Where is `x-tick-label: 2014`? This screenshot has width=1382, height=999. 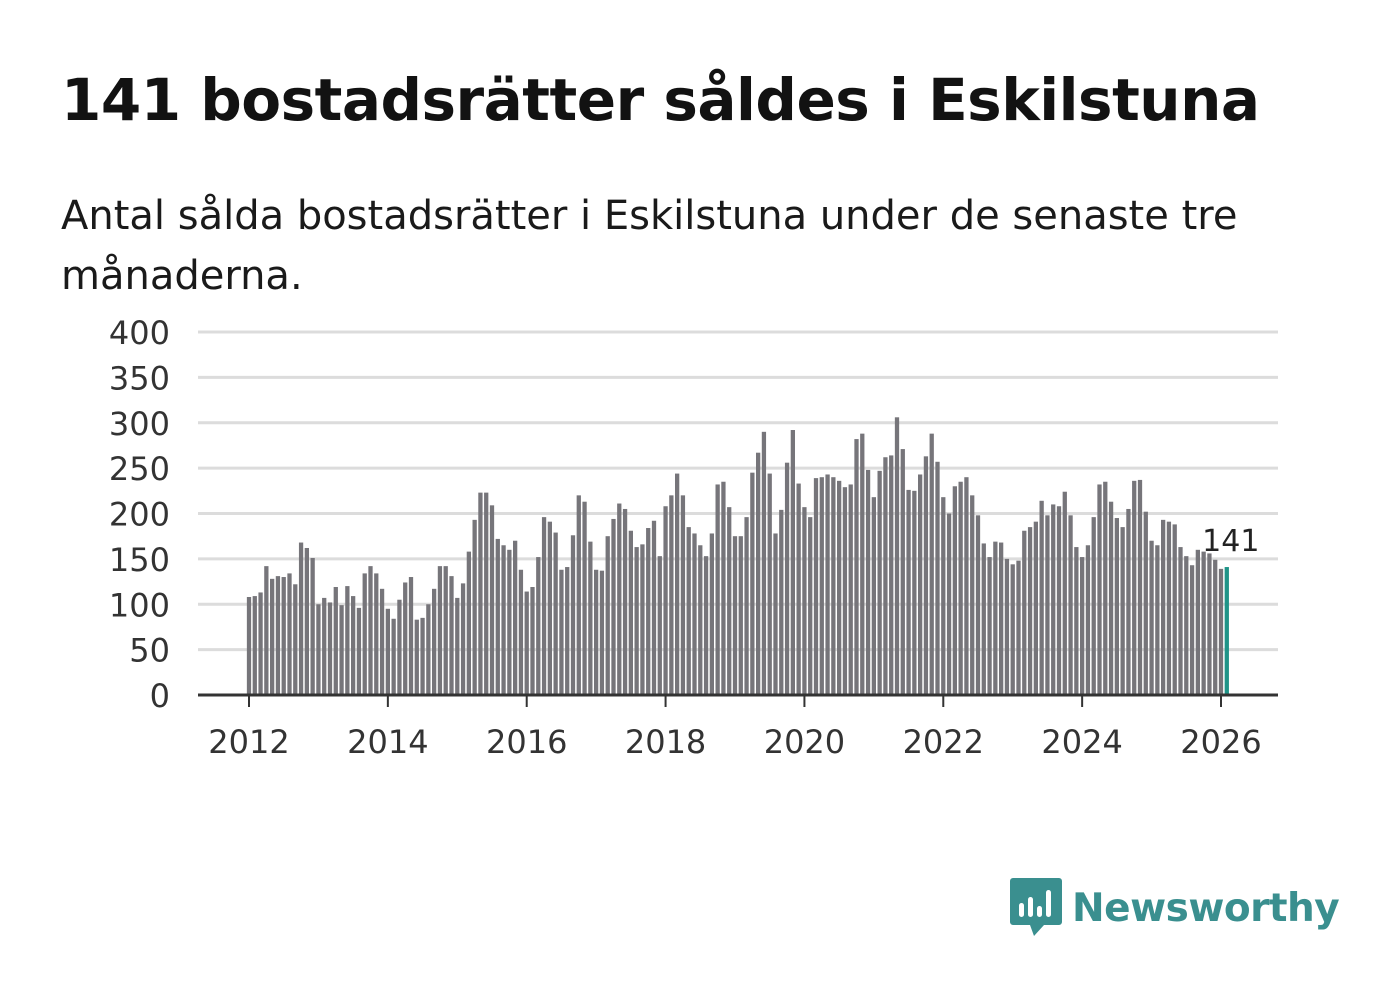 x-tick-label: 2014 is located at coordinates (387, 742).